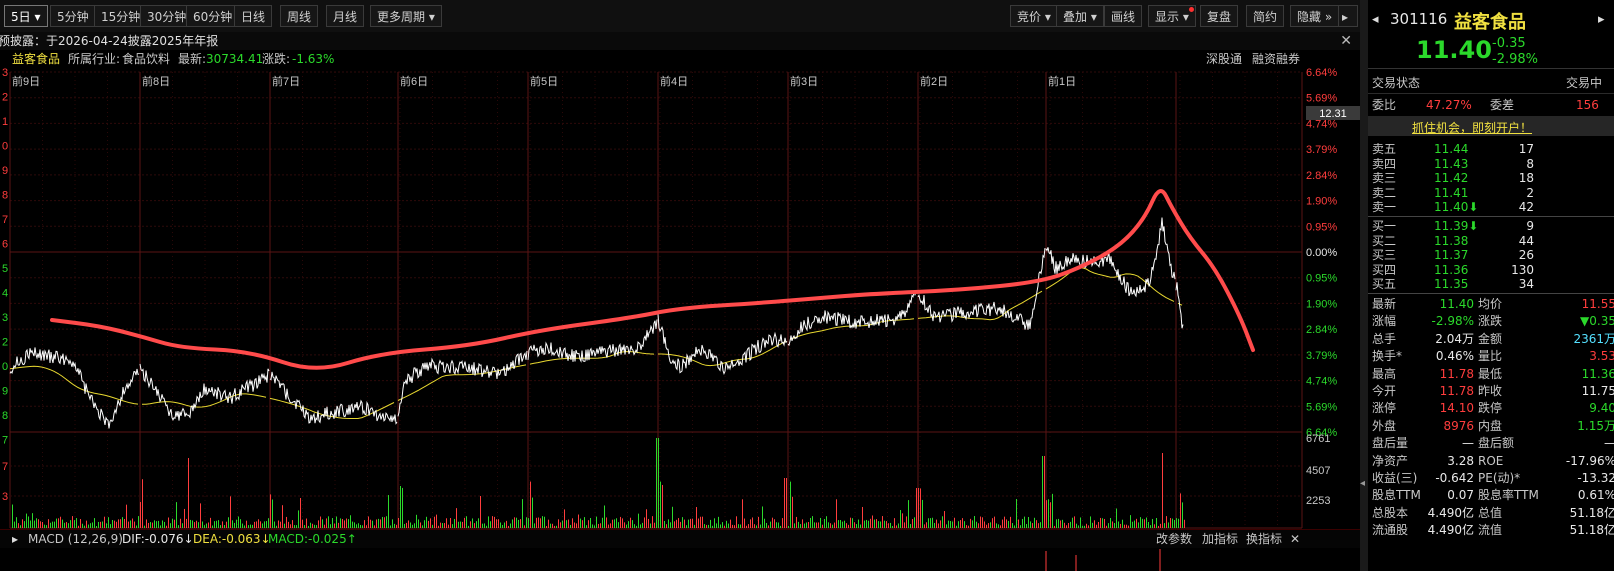 This screenshot has height=571, width=1614. I want to click on industry-value: 食品饮料, so click(146, 59).